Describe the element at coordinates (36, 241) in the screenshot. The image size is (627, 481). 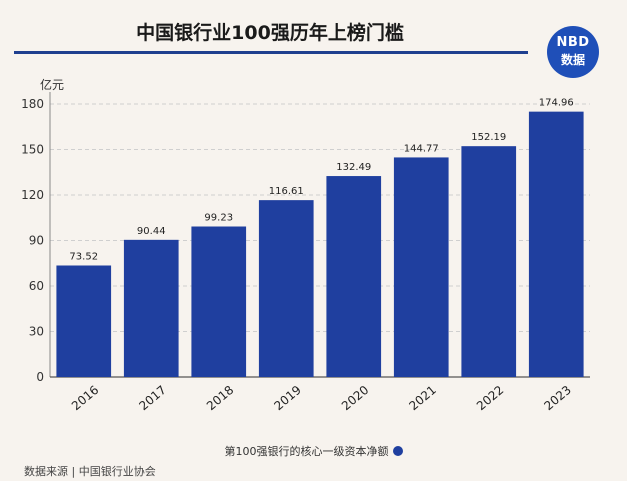
I see `y-tick-label: 90` at that location.